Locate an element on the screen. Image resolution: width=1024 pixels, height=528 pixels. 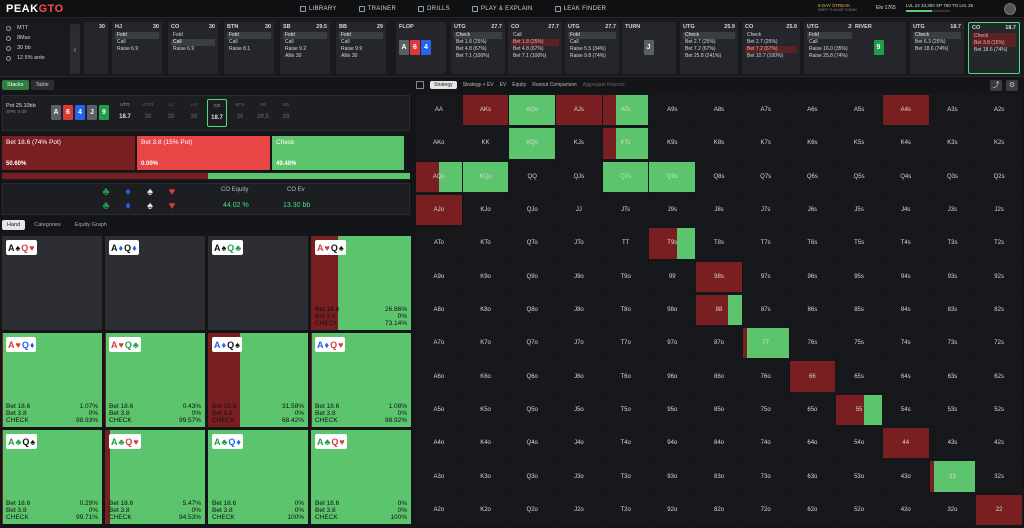
tab-stacks: Stacks is located at coordinates (15, 85).